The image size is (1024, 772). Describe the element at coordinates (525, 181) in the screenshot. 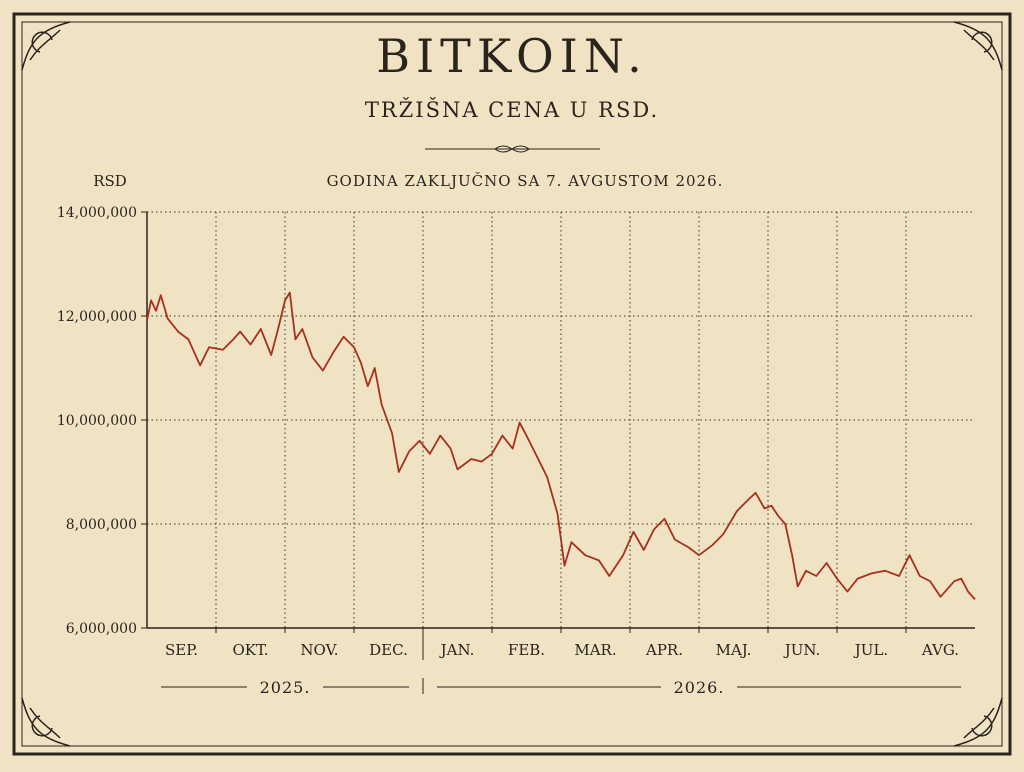

I see `period-label: GODINA ZAKLJUČNO SA 7. AVGUSTOM 2026.` at that location.